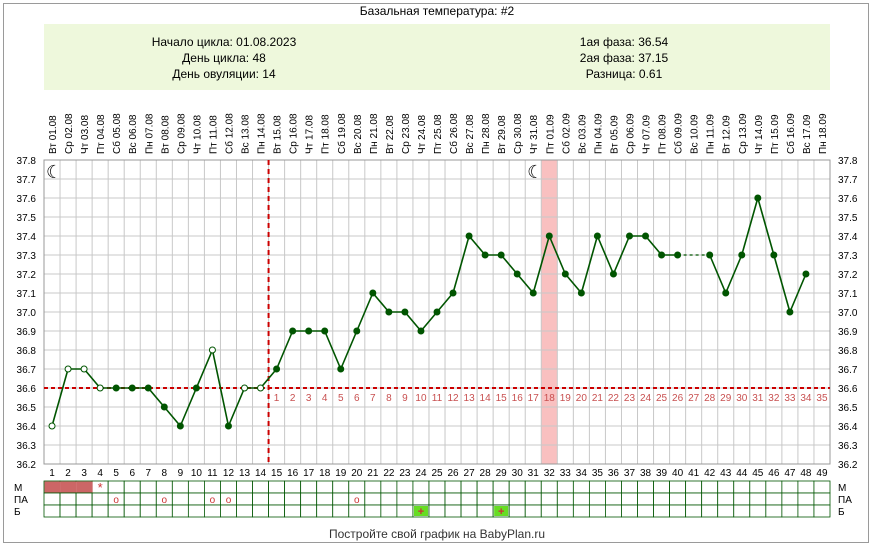  Describe the element at coordinates (848, 199) in the screenshot. I see `y-tick-label-right: 37.6` at that location.